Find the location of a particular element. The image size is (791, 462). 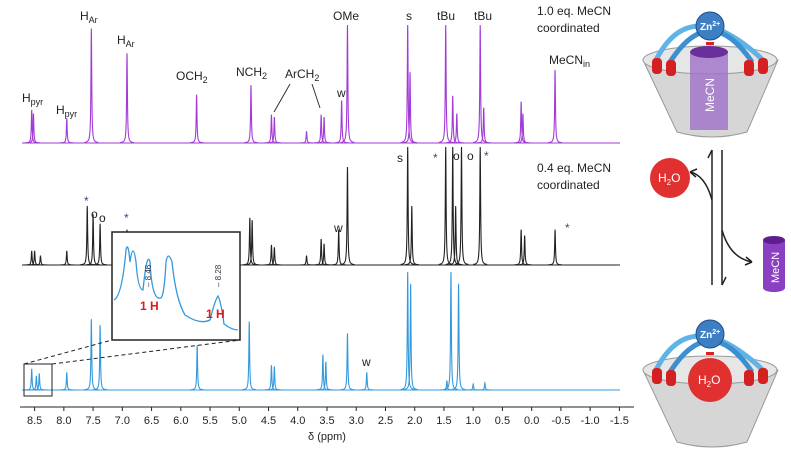

x-tick-label: 2.5 is located at coordinates (385, 421).